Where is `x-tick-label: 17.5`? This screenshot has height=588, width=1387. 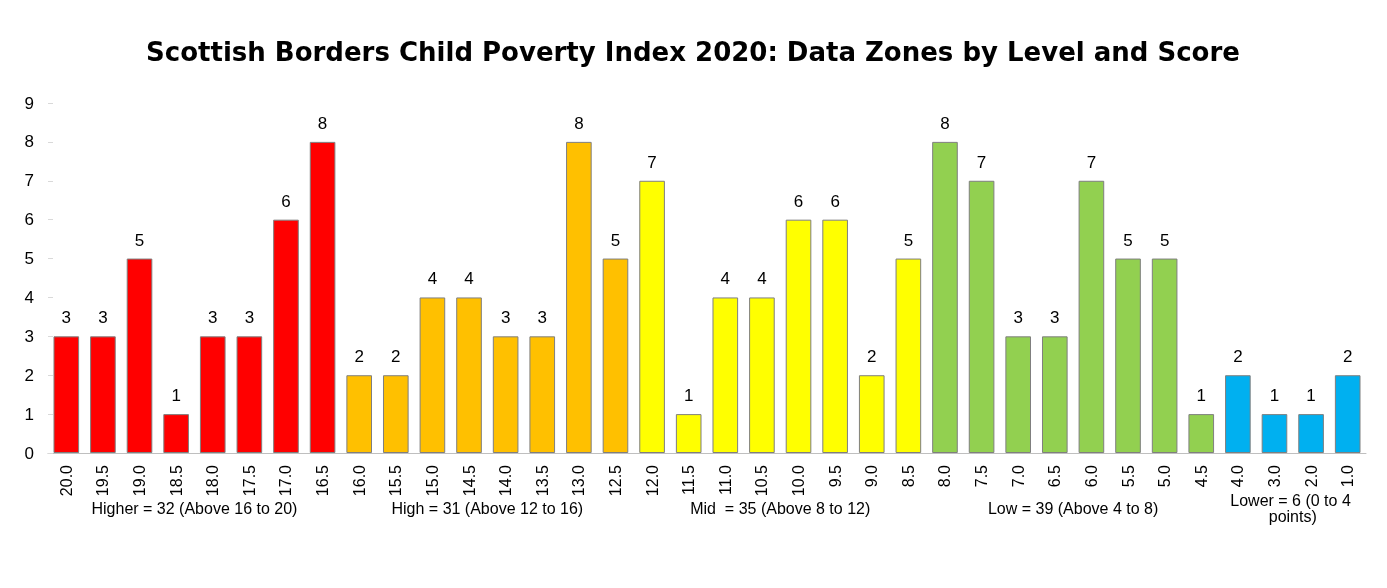 x-tick-label: 17.5 is located at coordinates (249, 480).